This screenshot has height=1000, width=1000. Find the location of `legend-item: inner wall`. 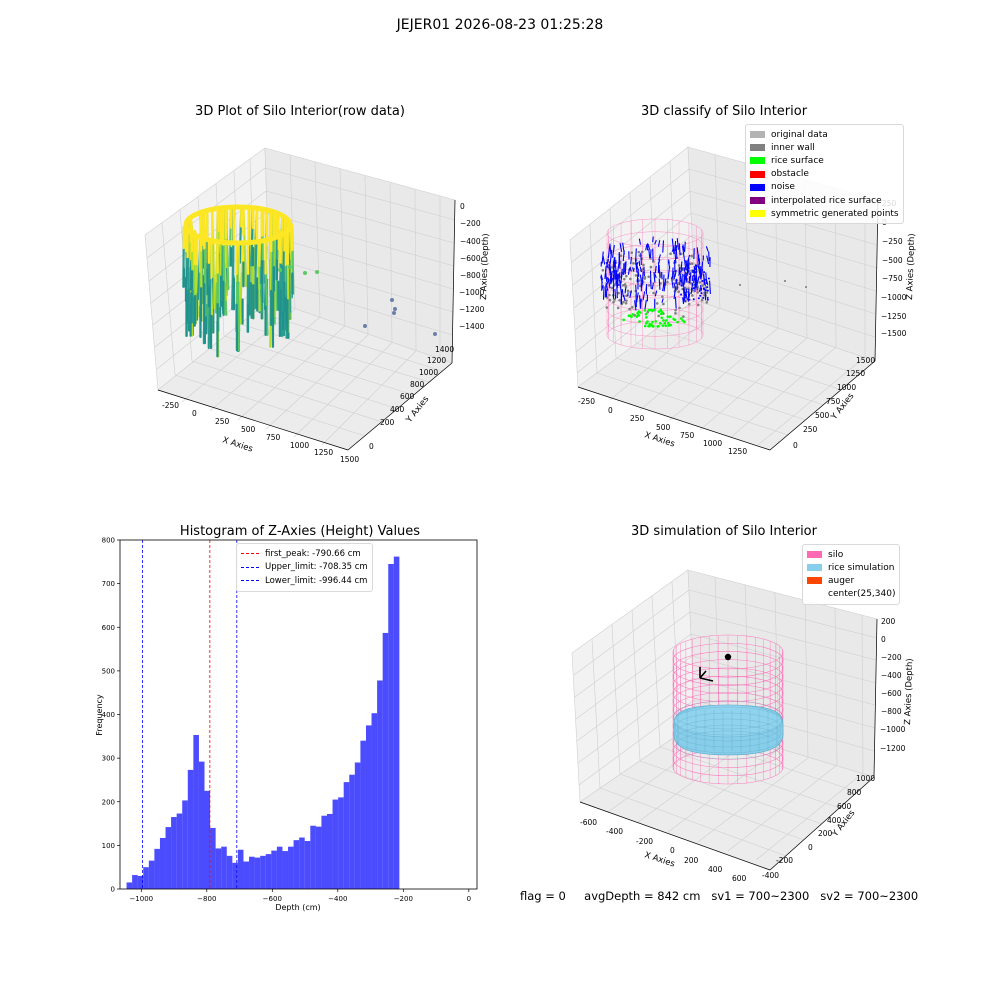

legend-item: inner wall is located at coordinates (824, 147).